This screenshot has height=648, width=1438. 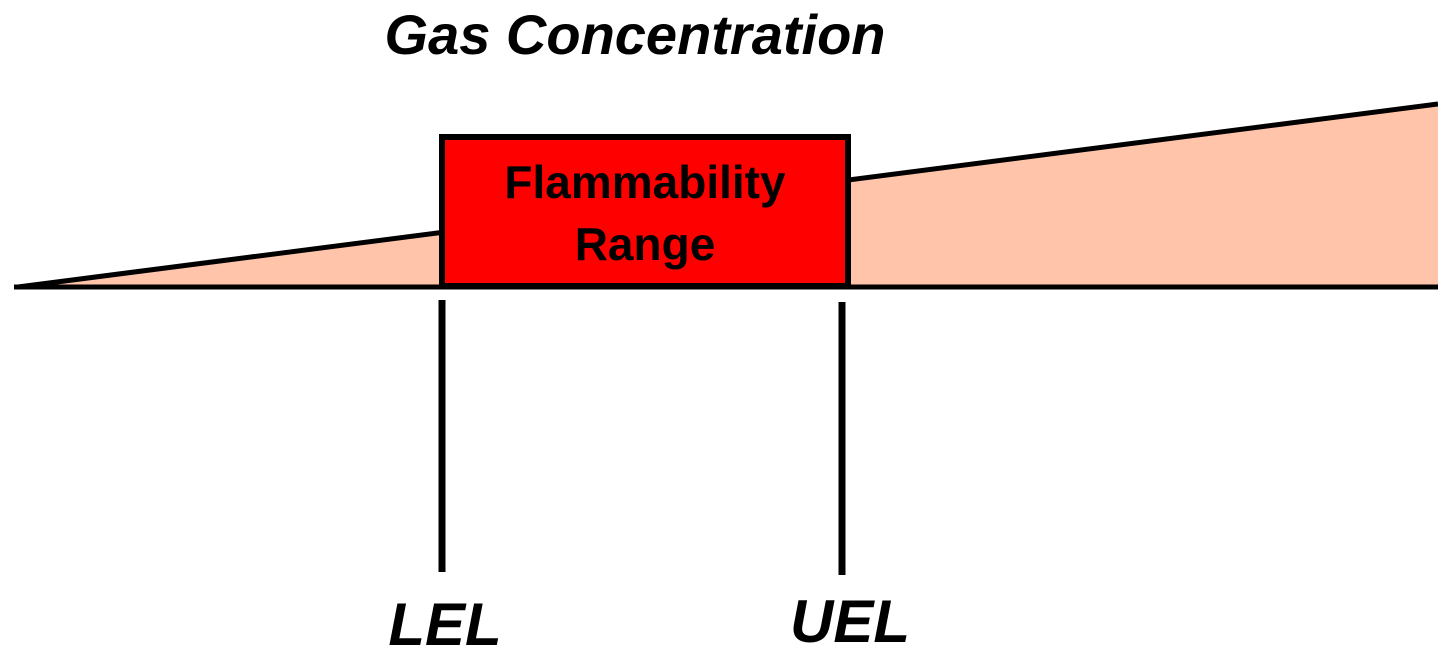 I want to click on range-label-line2: Range, so click(x=645, y=244).